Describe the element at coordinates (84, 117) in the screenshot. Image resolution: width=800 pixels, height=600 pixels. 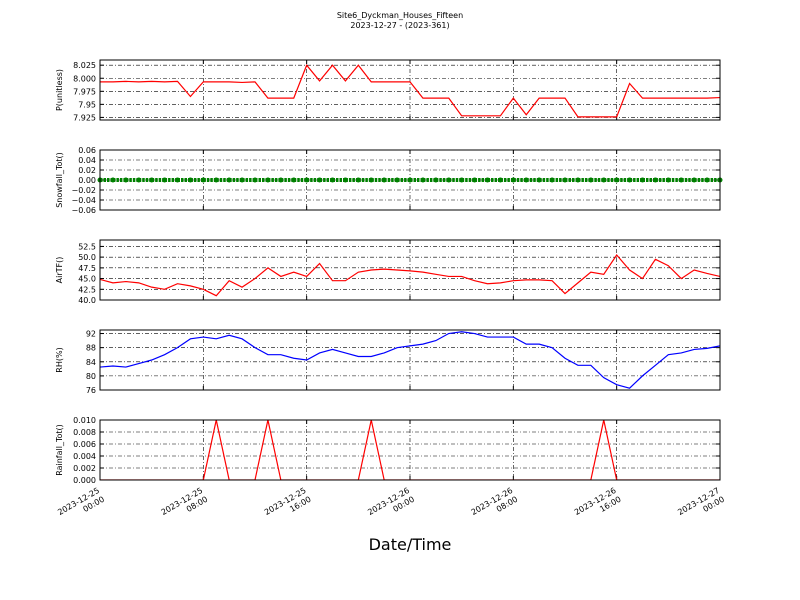
I see `y-tick-label: 7.925` at that location.